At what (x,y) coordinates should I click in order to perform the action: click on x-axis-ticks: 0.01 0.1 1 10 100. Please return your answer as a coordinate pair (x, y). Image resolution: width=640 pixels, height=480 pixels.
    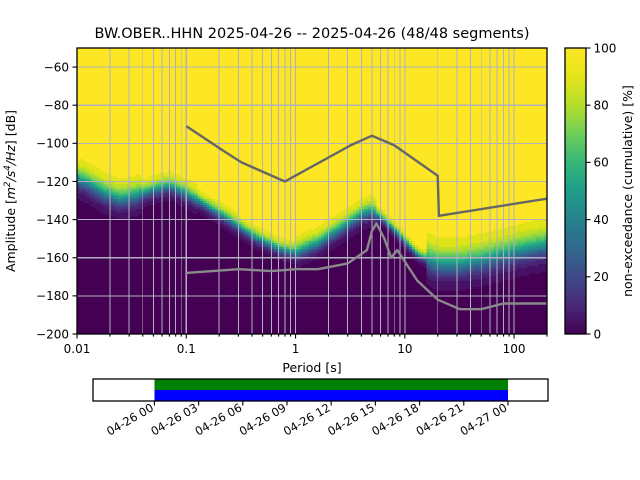
    Looking at the image, I should click on (306, 345).